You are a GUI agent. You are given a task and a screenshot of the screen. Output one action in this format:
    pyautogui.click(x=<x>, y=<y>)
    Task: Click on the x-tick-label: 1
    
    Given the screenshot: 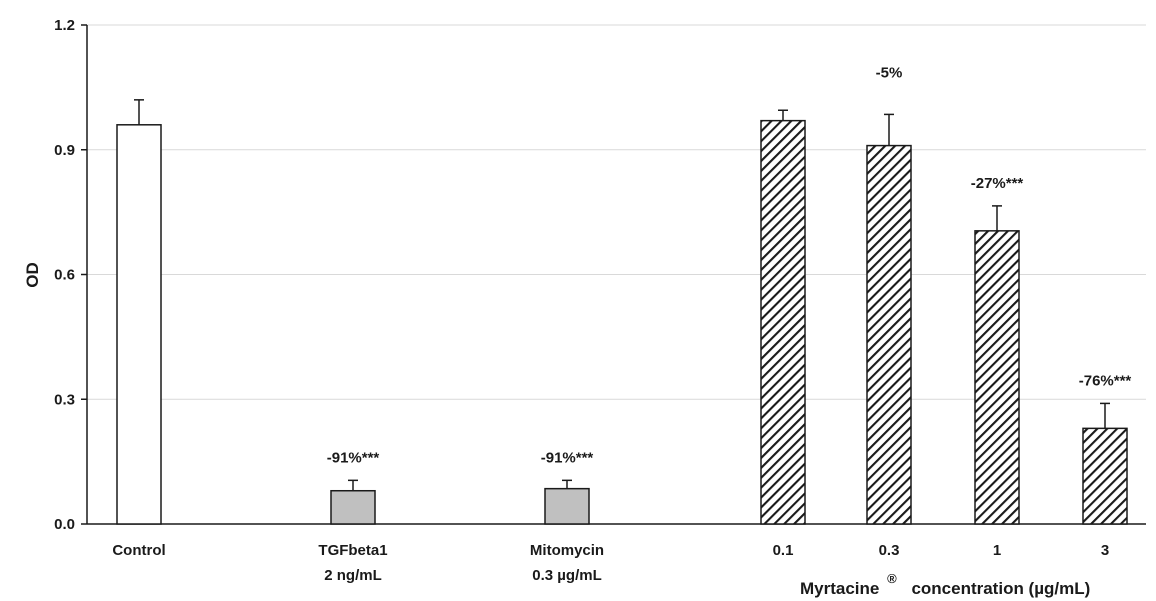 What is the action you would take?
    pyautogui.click(x=997, y=550)
    